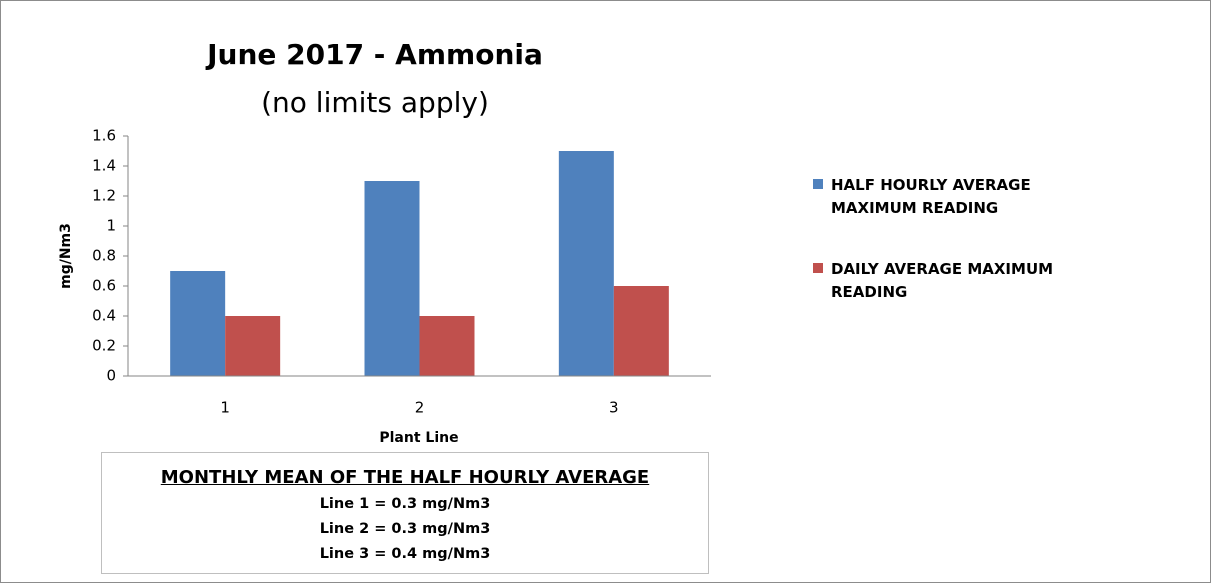 This screenshot has height=583, width=1211. I want to click on y-tick-label: 0.4, so click(104, 316).